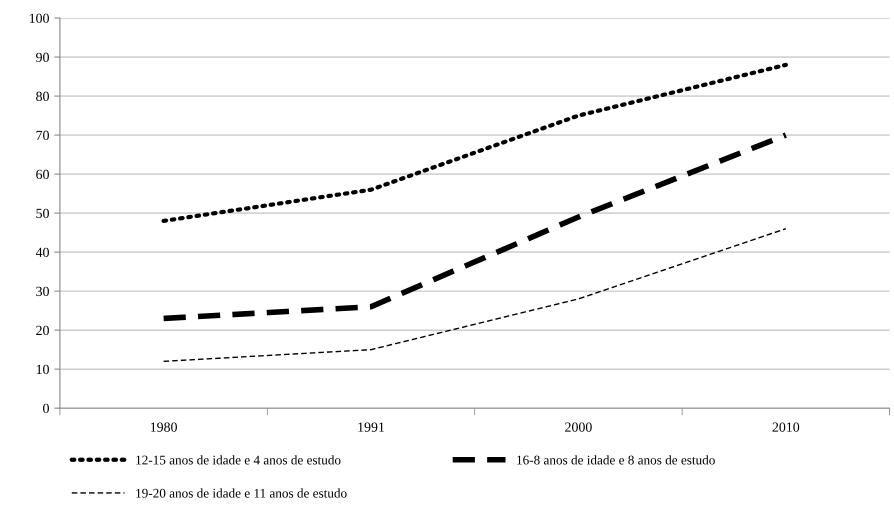 The width and height of the screenshot is (894, 516). I want to click on y-tick-label: 80, so click(42, 97).